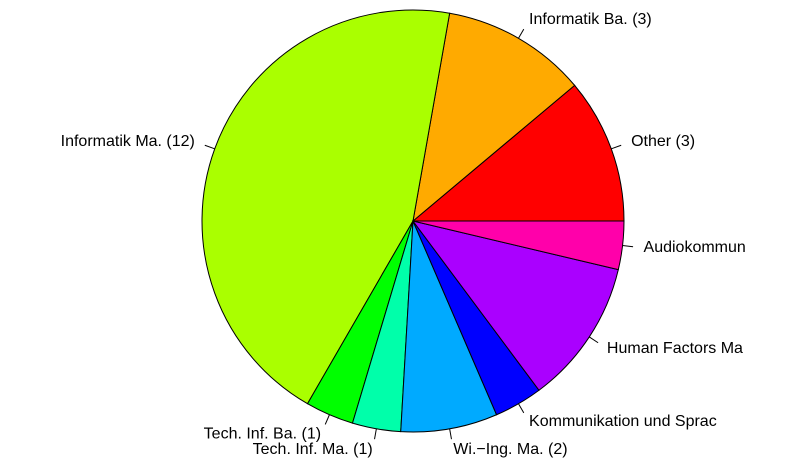 The height and width of the screenshot is (468, 785). Describe the element at coordinates (590, 19) in the screenshot. I see `slice-label: Informatik Ba. (3)` at that location.